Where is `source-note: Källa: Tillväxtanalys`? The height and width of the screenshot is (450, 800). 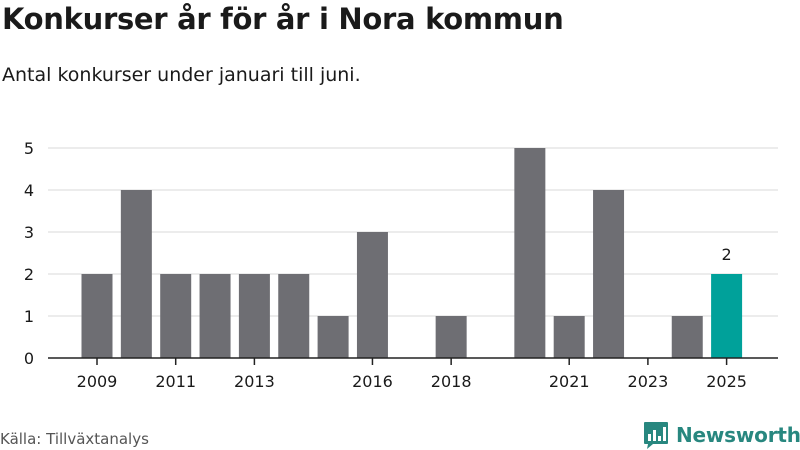
source-note: Källa: Tillväxtanalys is located at coordinates (74, 439).